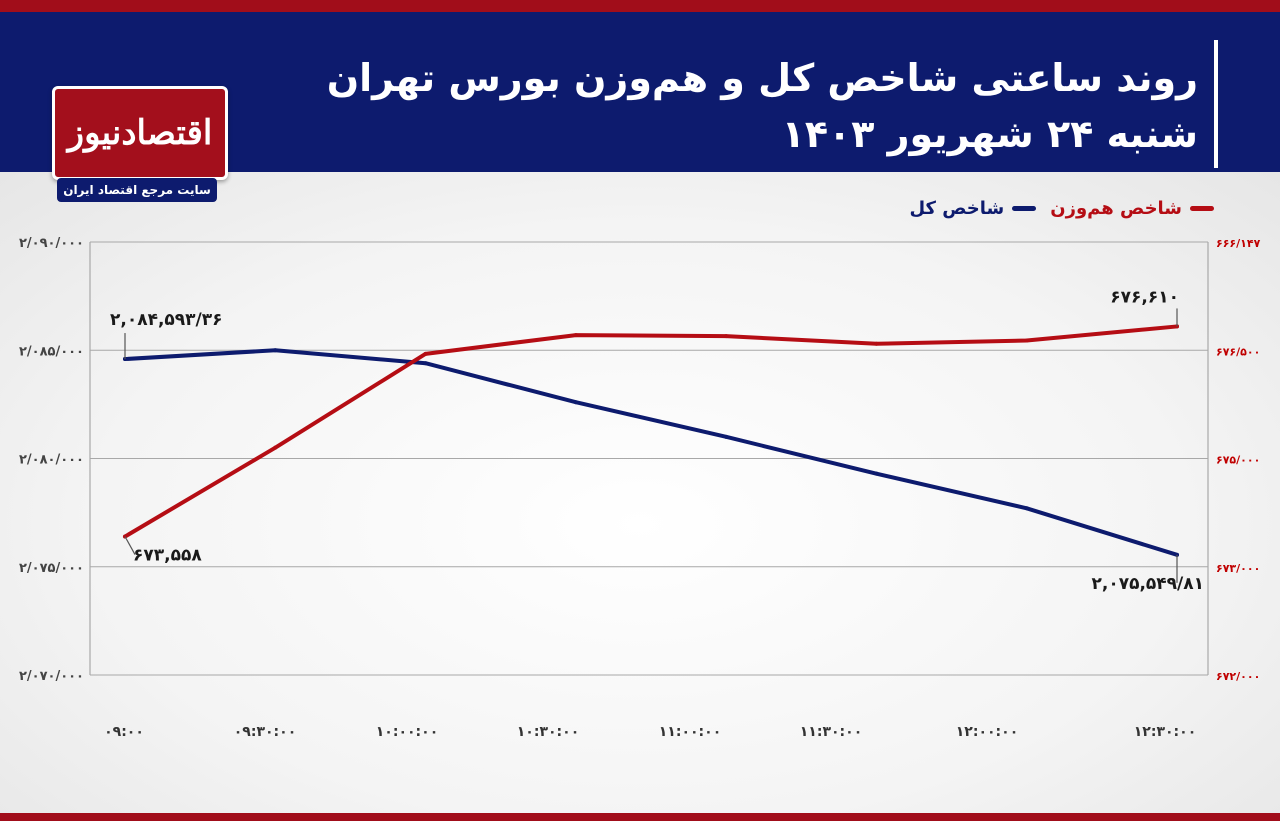 This screenshot has width=1280, height=821. I want to click on legend-label-equal-weight: شاخص هم‌وزن, so click(1116, 208).